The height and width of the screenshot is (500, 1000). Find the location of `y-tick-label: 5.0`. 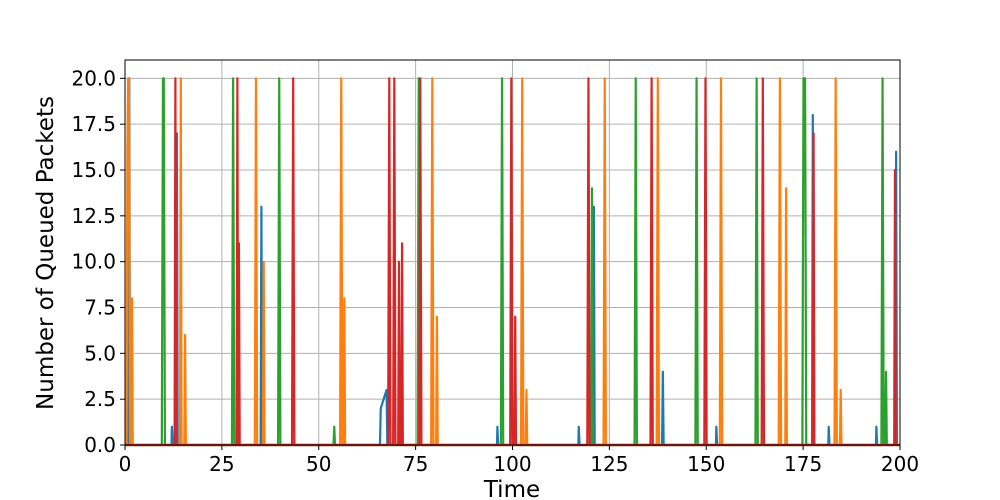

y-tick-label: 5.0 is located at coordinates (100, 353).